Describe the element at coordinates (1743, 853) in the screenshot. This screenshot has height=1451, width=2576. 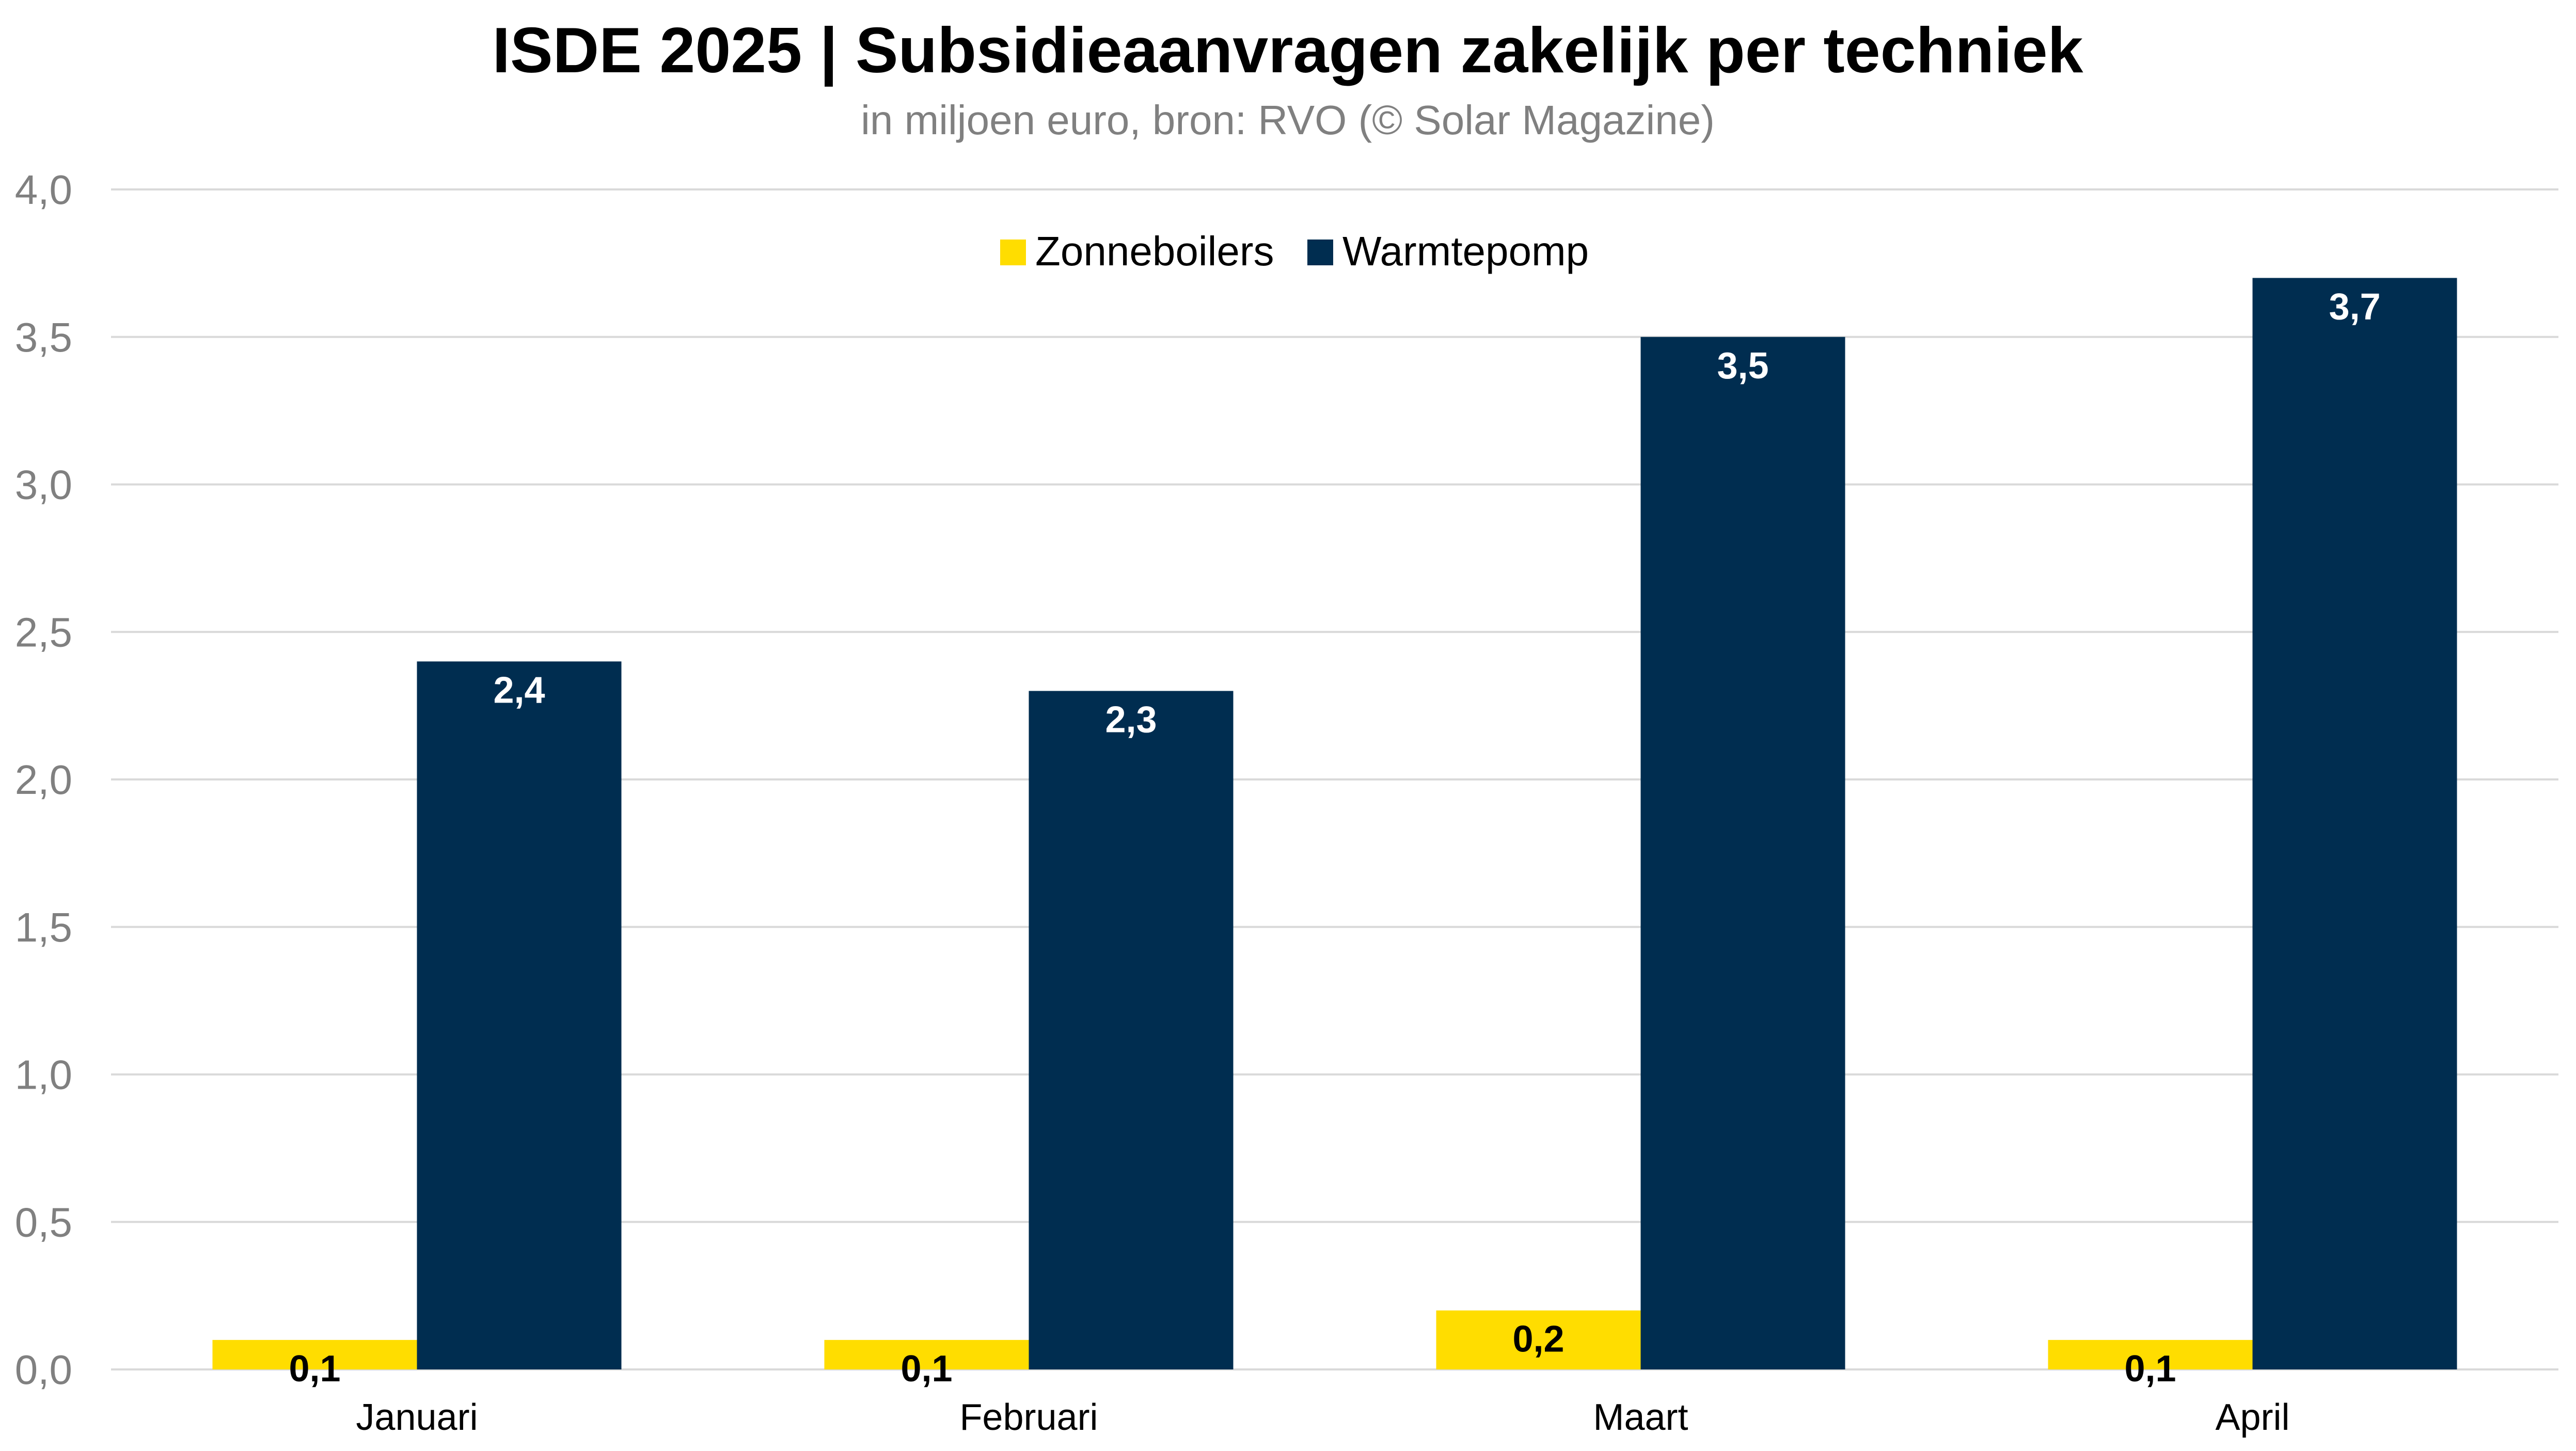
I see `bar-warmtepomp-maart` at that location.